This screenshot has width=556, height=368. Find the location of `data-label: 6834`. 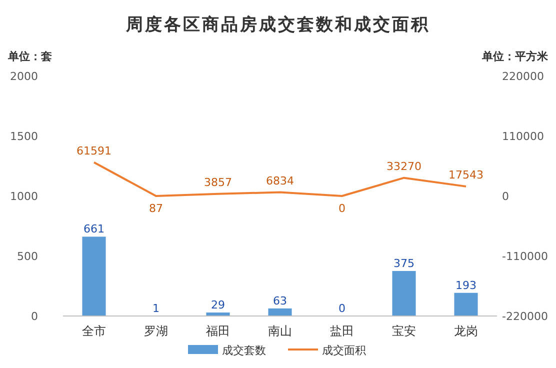

data-label: 6834 is located at coordinates (280, 181).